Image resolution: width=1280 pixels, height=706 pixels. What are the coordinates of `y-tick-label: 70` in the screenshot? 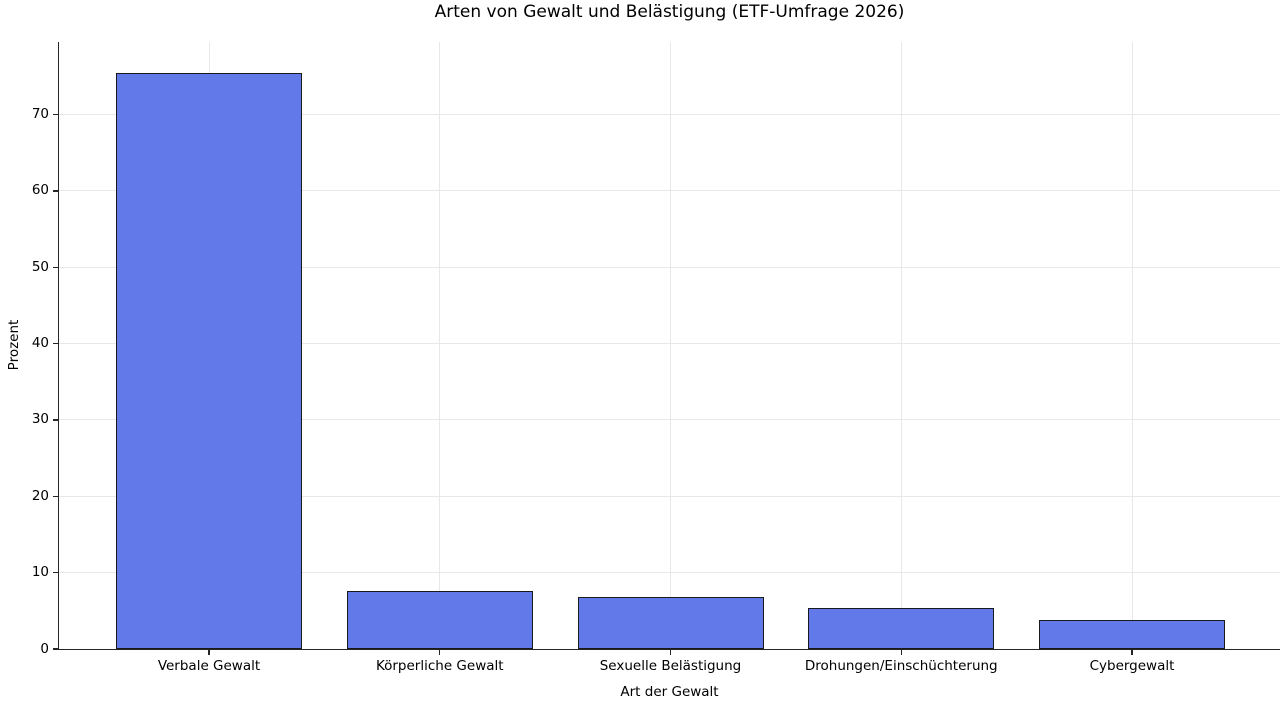 It's located at (40, 114).